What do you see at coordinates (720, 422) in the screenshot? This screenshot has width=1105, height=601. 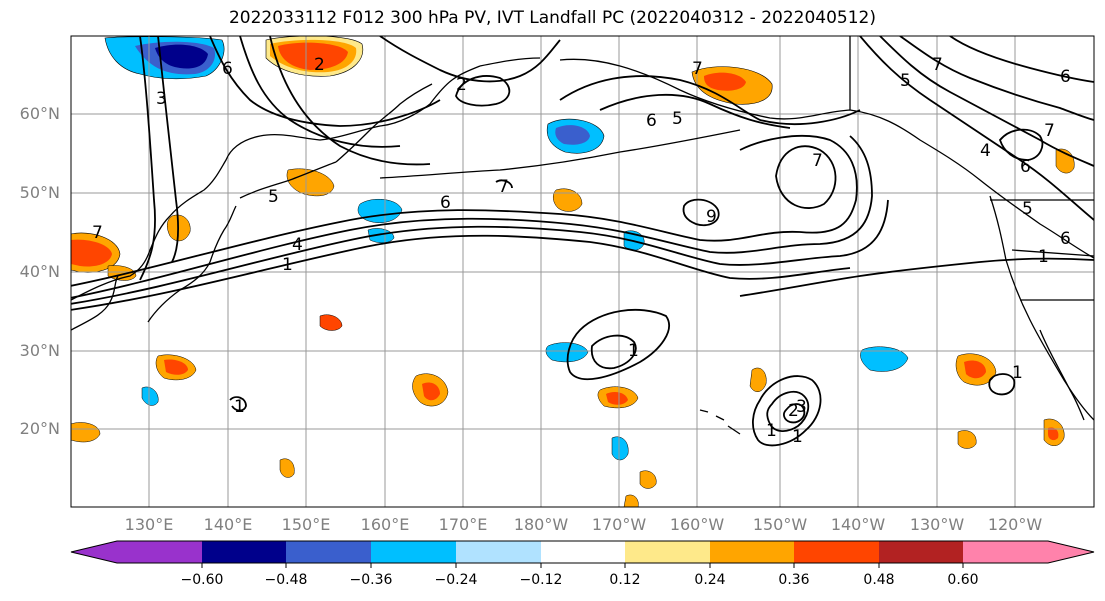 I see `hawaii` at bounding box center [720, 422].